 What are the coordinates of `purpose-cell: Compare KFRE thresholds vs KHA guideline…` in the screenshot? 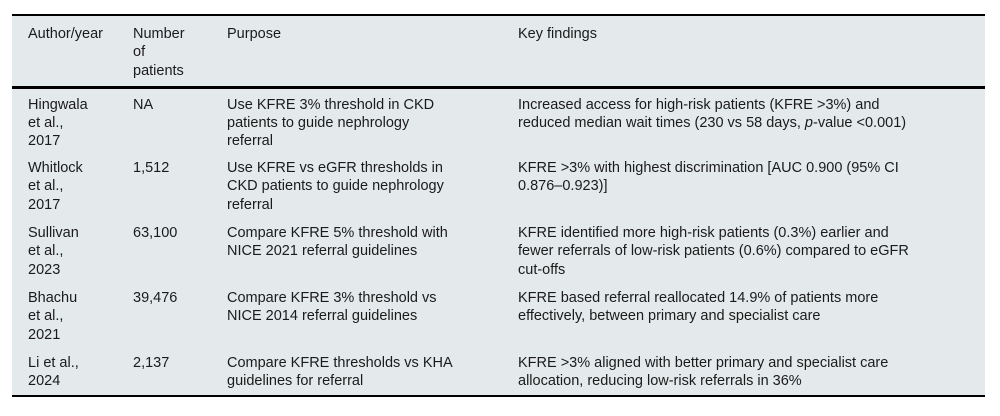 It's located at (340, 372).